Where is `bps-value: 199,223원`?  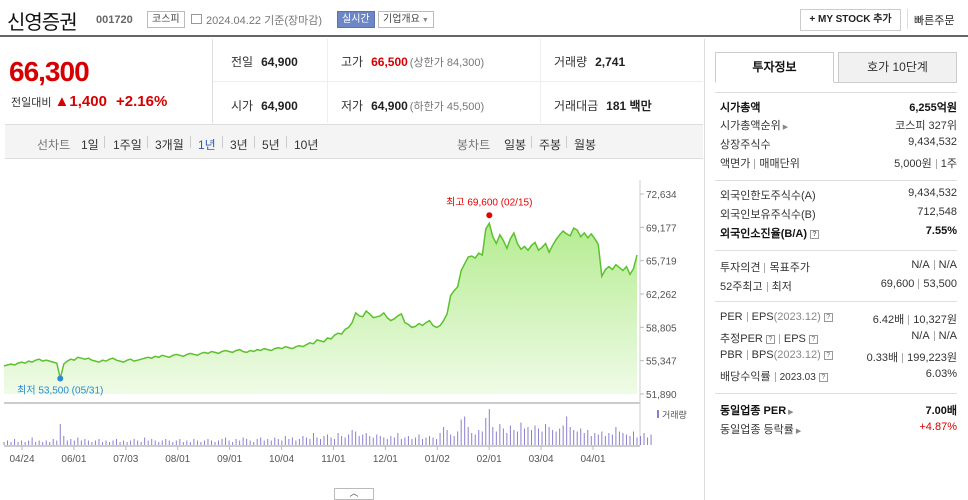
bps-value: 199,223원 is located at coordinates (932, 358).